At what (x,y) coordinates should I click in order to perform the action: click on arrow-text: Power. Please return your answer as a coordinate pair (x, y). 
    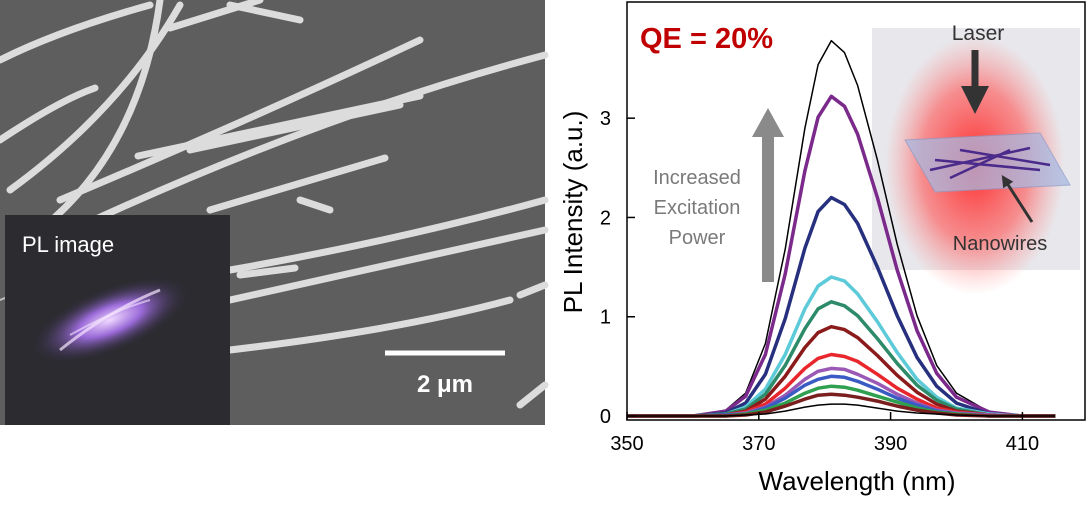
    Looking at the image, I should click on (697, 238).